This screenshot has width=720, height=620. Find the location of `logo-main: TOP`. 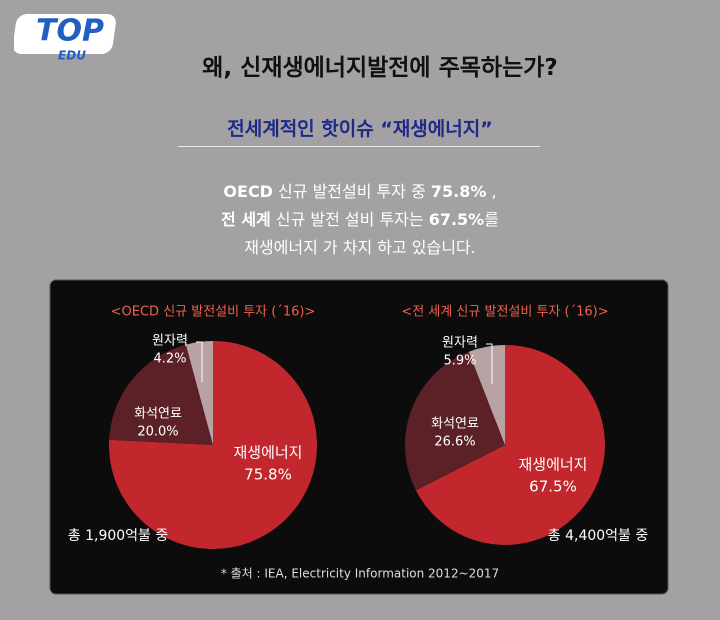

logo-main: TOP is located at coordinates (70, 31).